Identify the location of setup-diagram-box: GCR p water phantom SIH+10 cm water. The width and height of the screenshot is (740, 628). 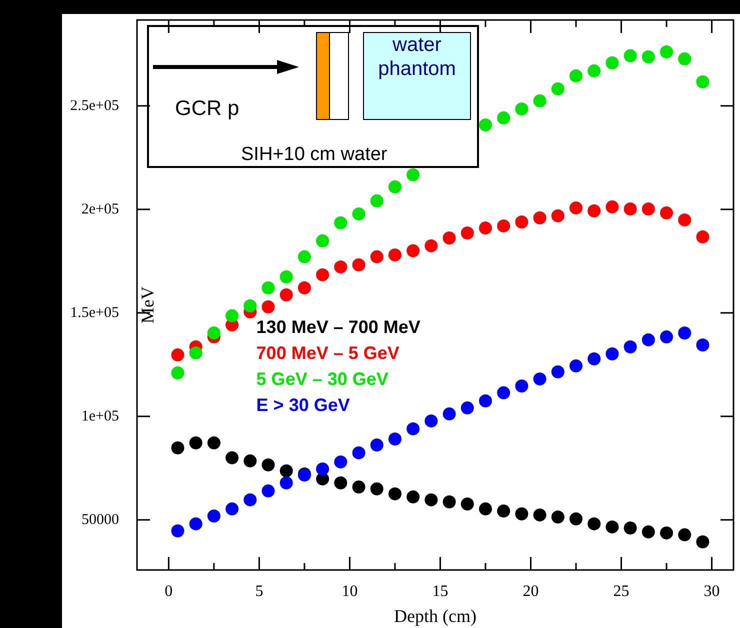
(313, 96).